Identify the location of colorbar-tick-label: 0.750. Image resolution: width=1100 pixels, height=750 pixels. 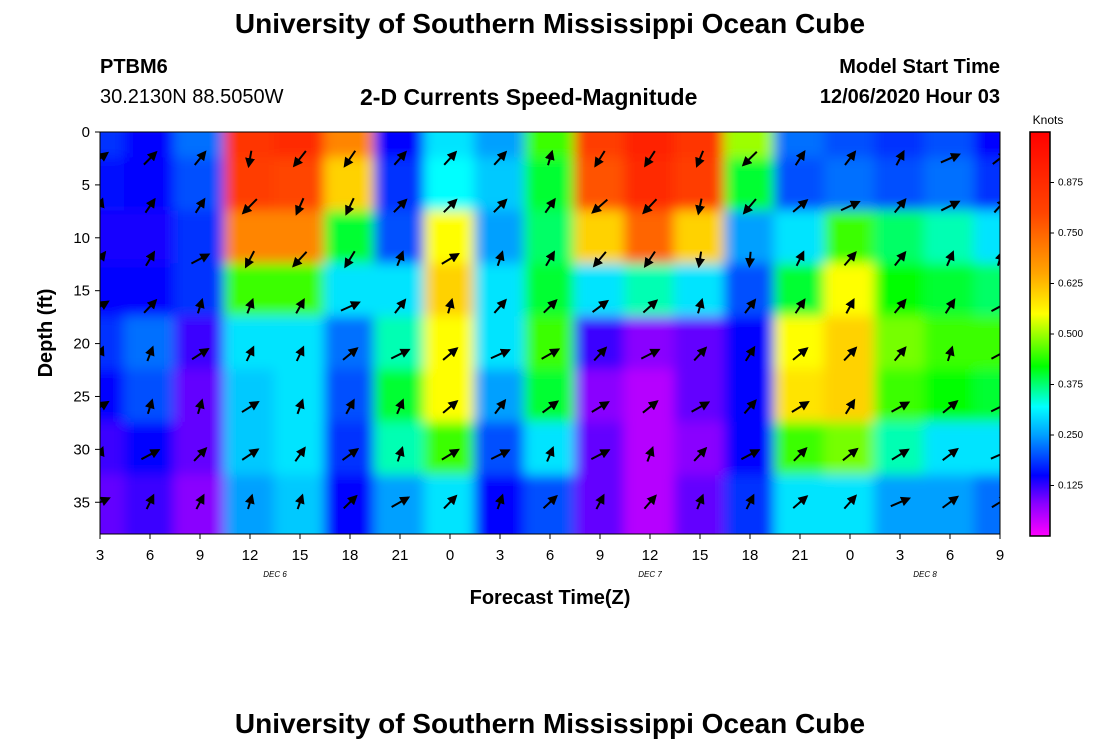
(1070, 233).